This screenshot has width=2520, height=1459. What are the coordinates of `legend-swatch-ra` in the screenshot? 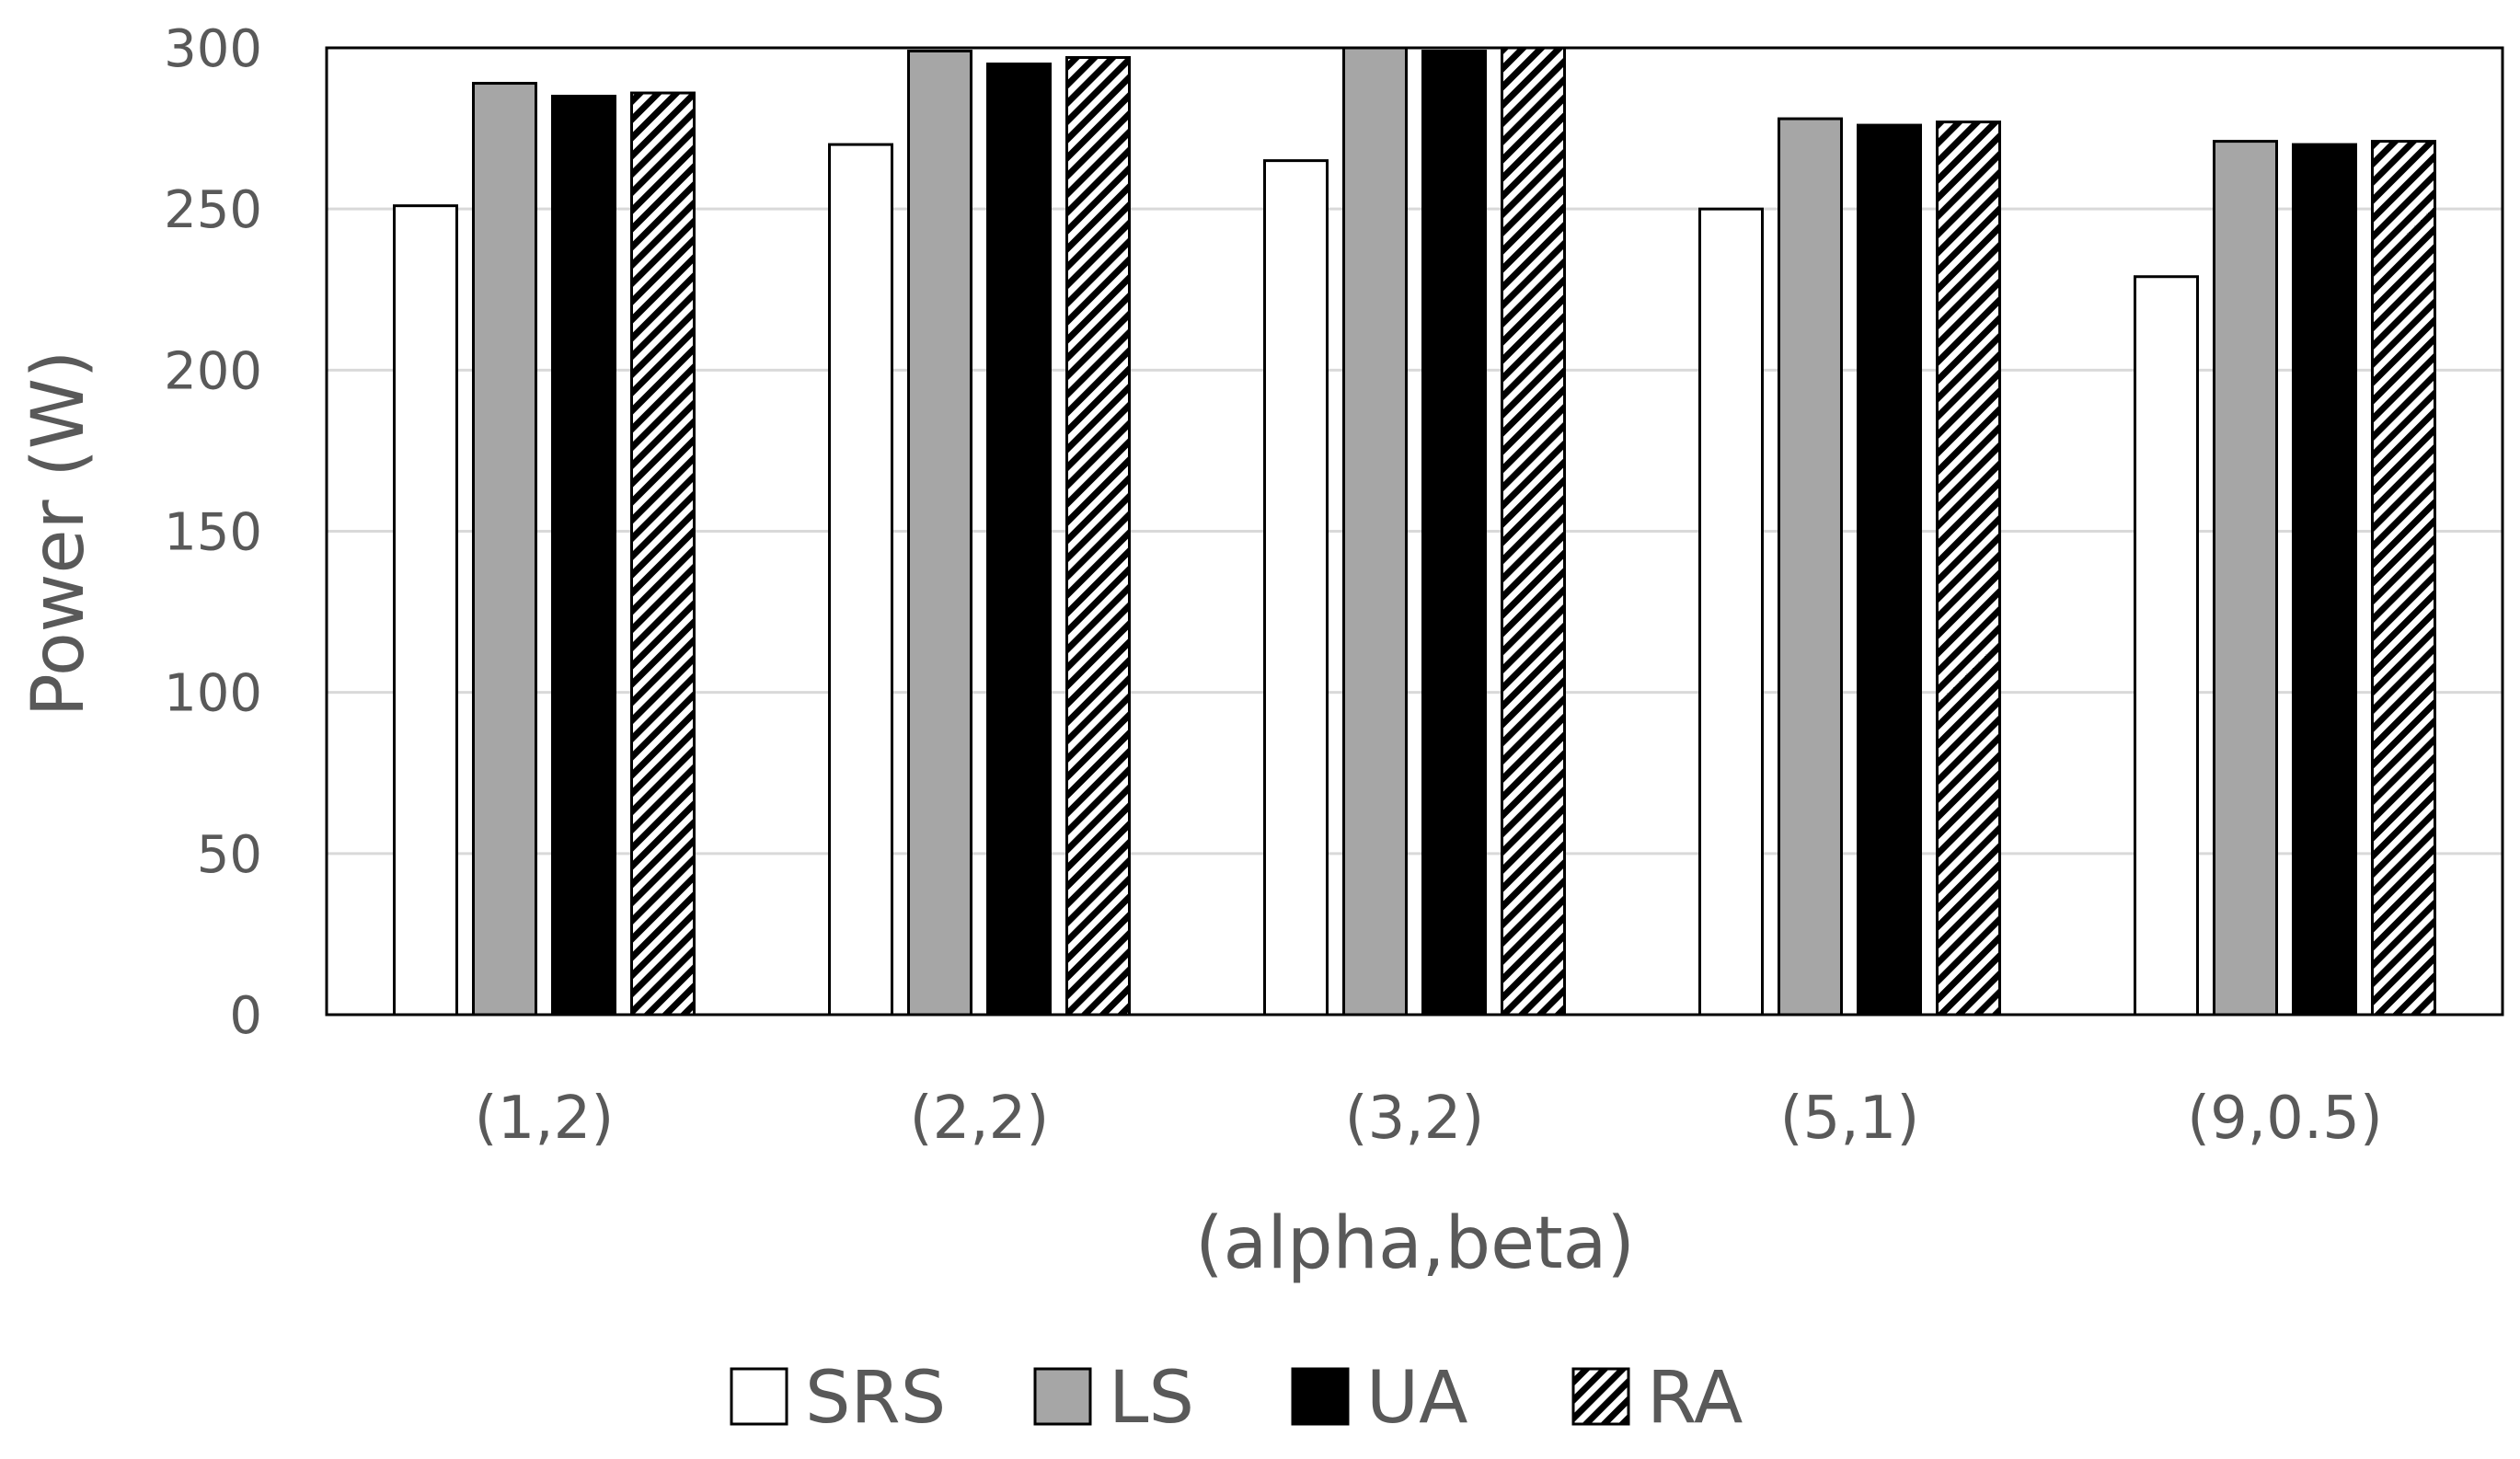 It's located at (1600, 1397).